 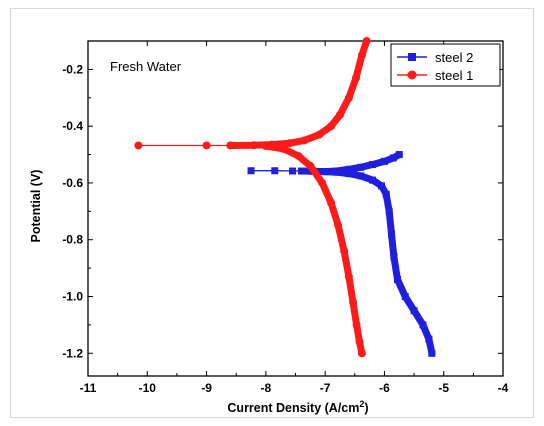 What do you see at coordinates (366, 408) in the screenshot?
I see `x-axis-title-end: )` at bounding box center [366, 408].